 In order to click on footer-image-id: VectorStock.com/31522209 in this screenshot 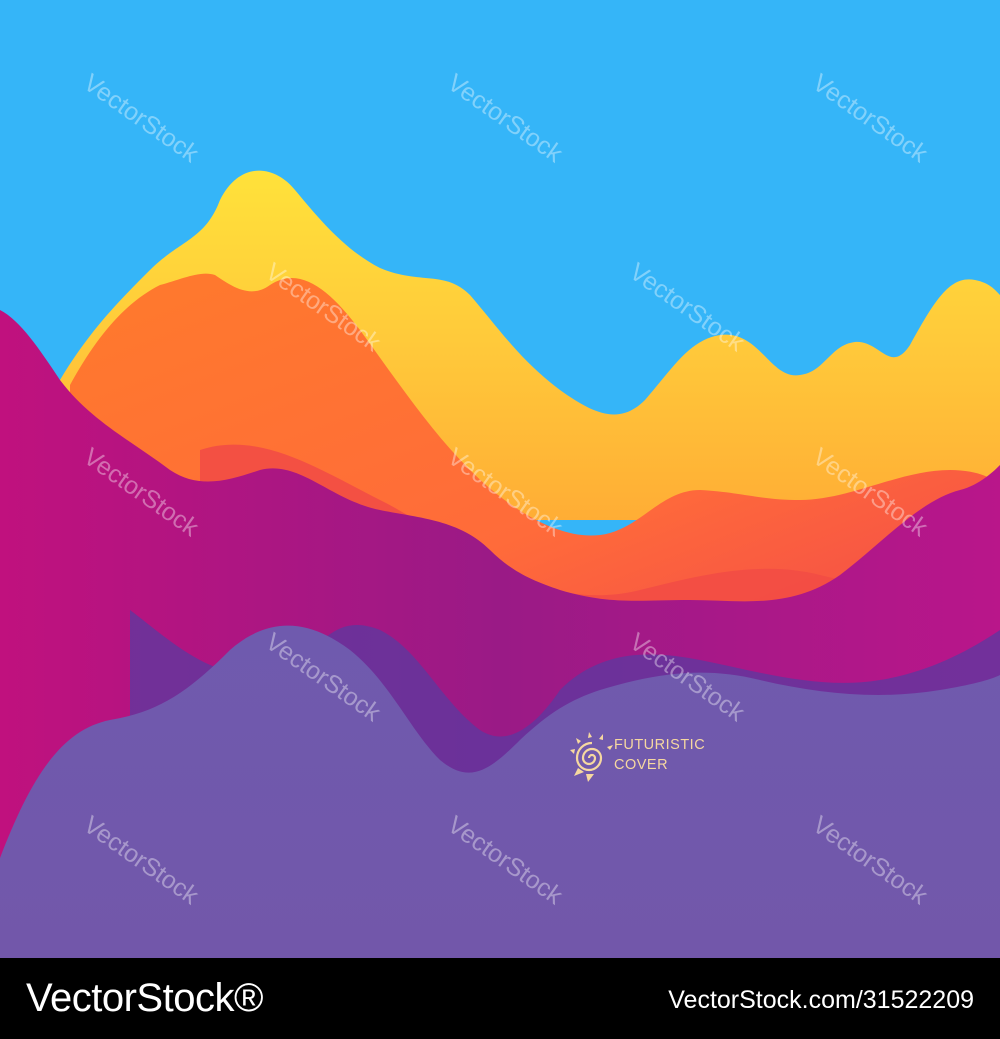, I will do `click(821, 1000)`.